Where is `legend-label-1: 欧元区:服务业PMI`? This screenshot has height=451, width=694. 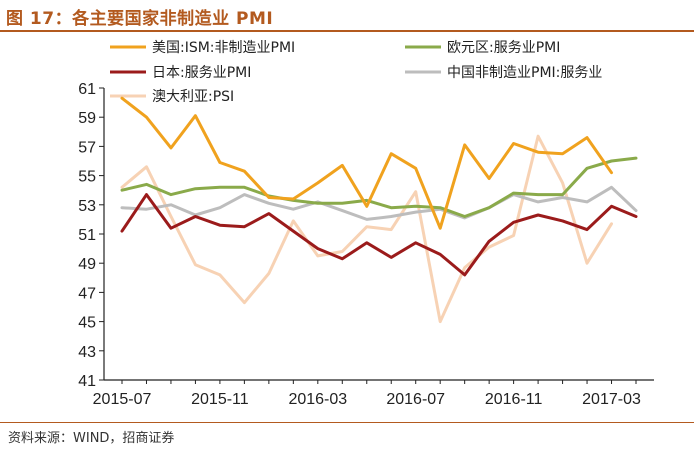 legend-label-1: 欧元区:服务业PMI is located at coordinates (503, 48).